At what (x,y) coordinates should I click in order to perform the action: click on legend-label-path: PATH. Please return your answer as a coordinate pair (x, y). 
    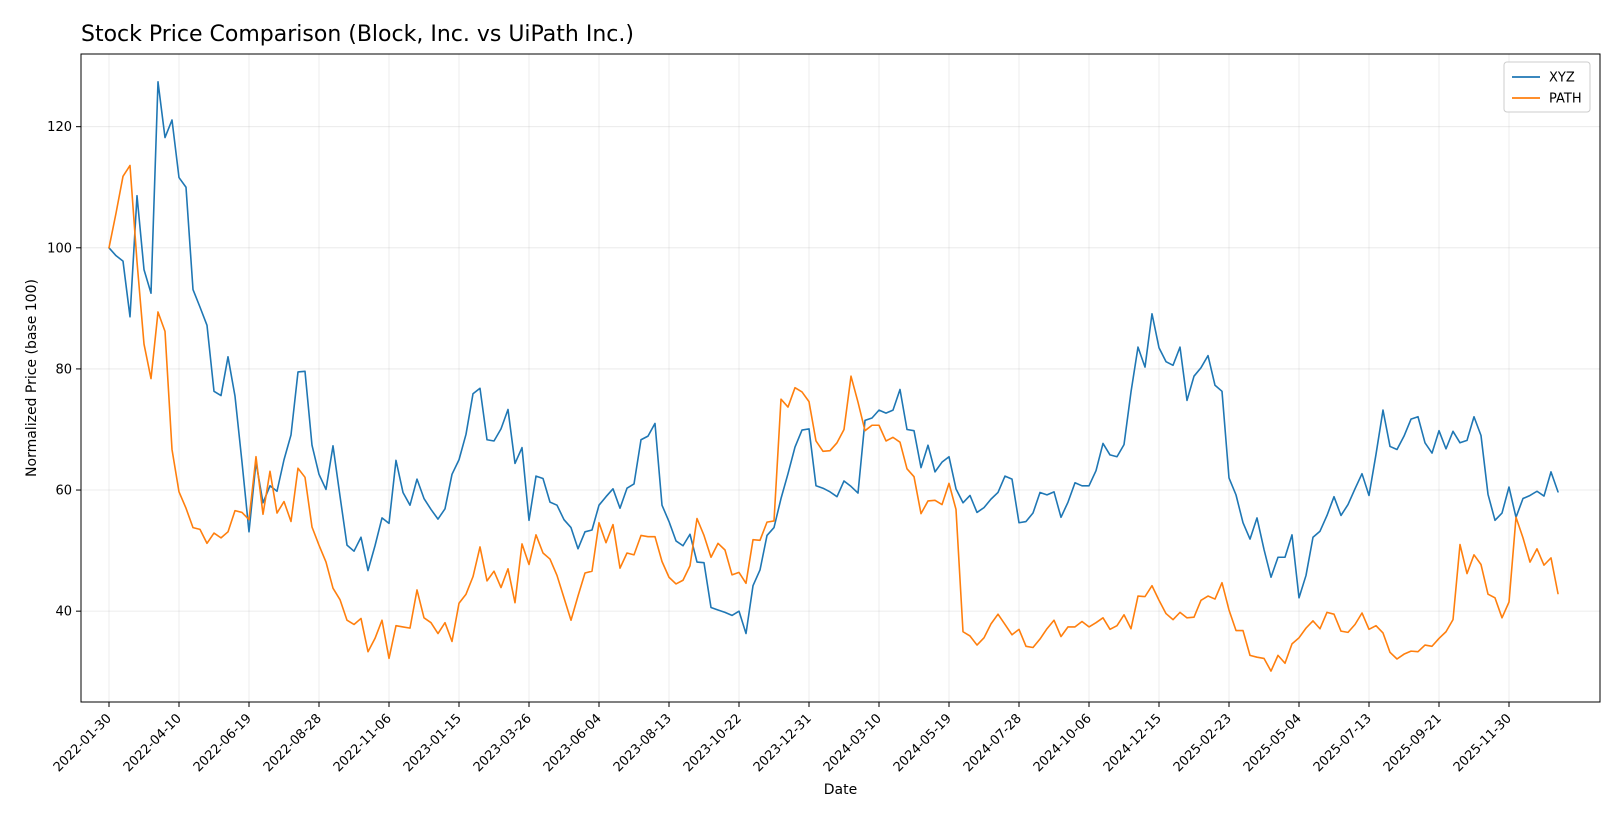
    Looking at the image, I should click on (1565, 99).